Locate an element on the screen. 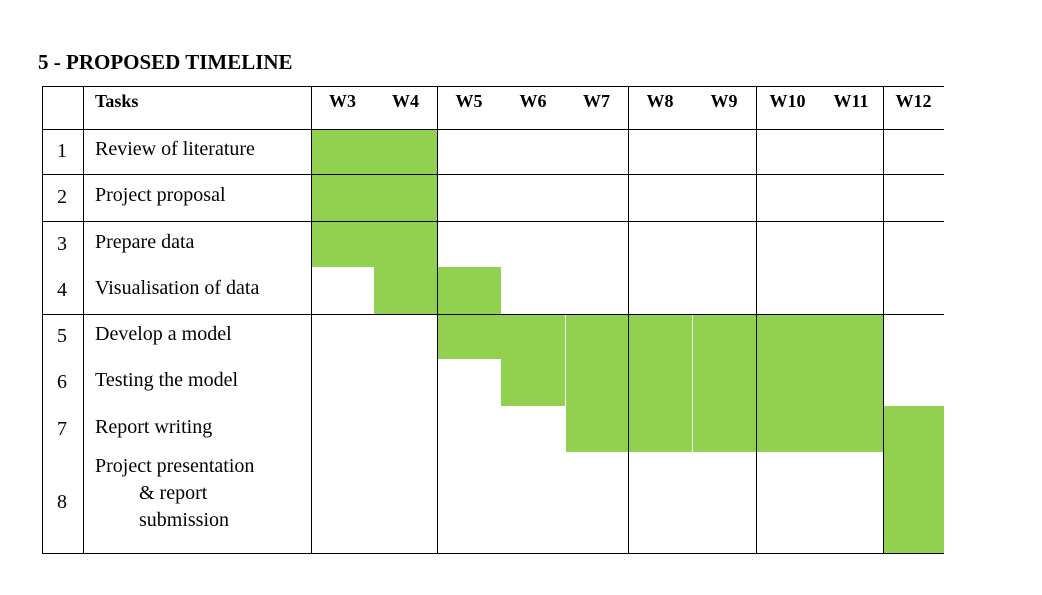  week-header: W8 is located at coordinates (660, 101).